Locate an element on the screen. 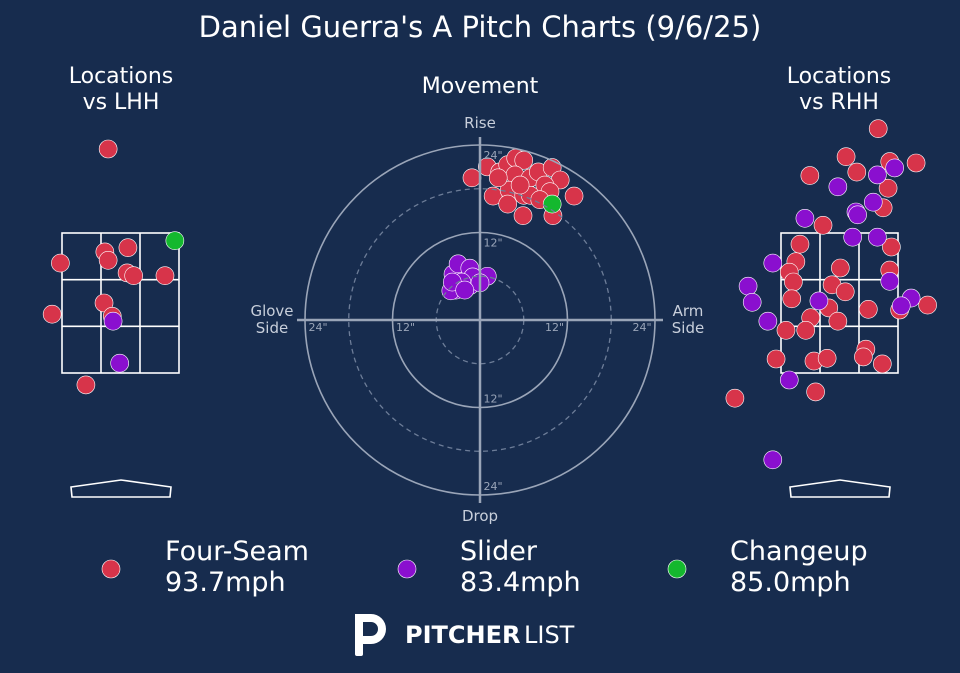 Image resolution: width=960 pixels, height=673 pixels. axis-label: Drop is located at coordinates (480, 516).